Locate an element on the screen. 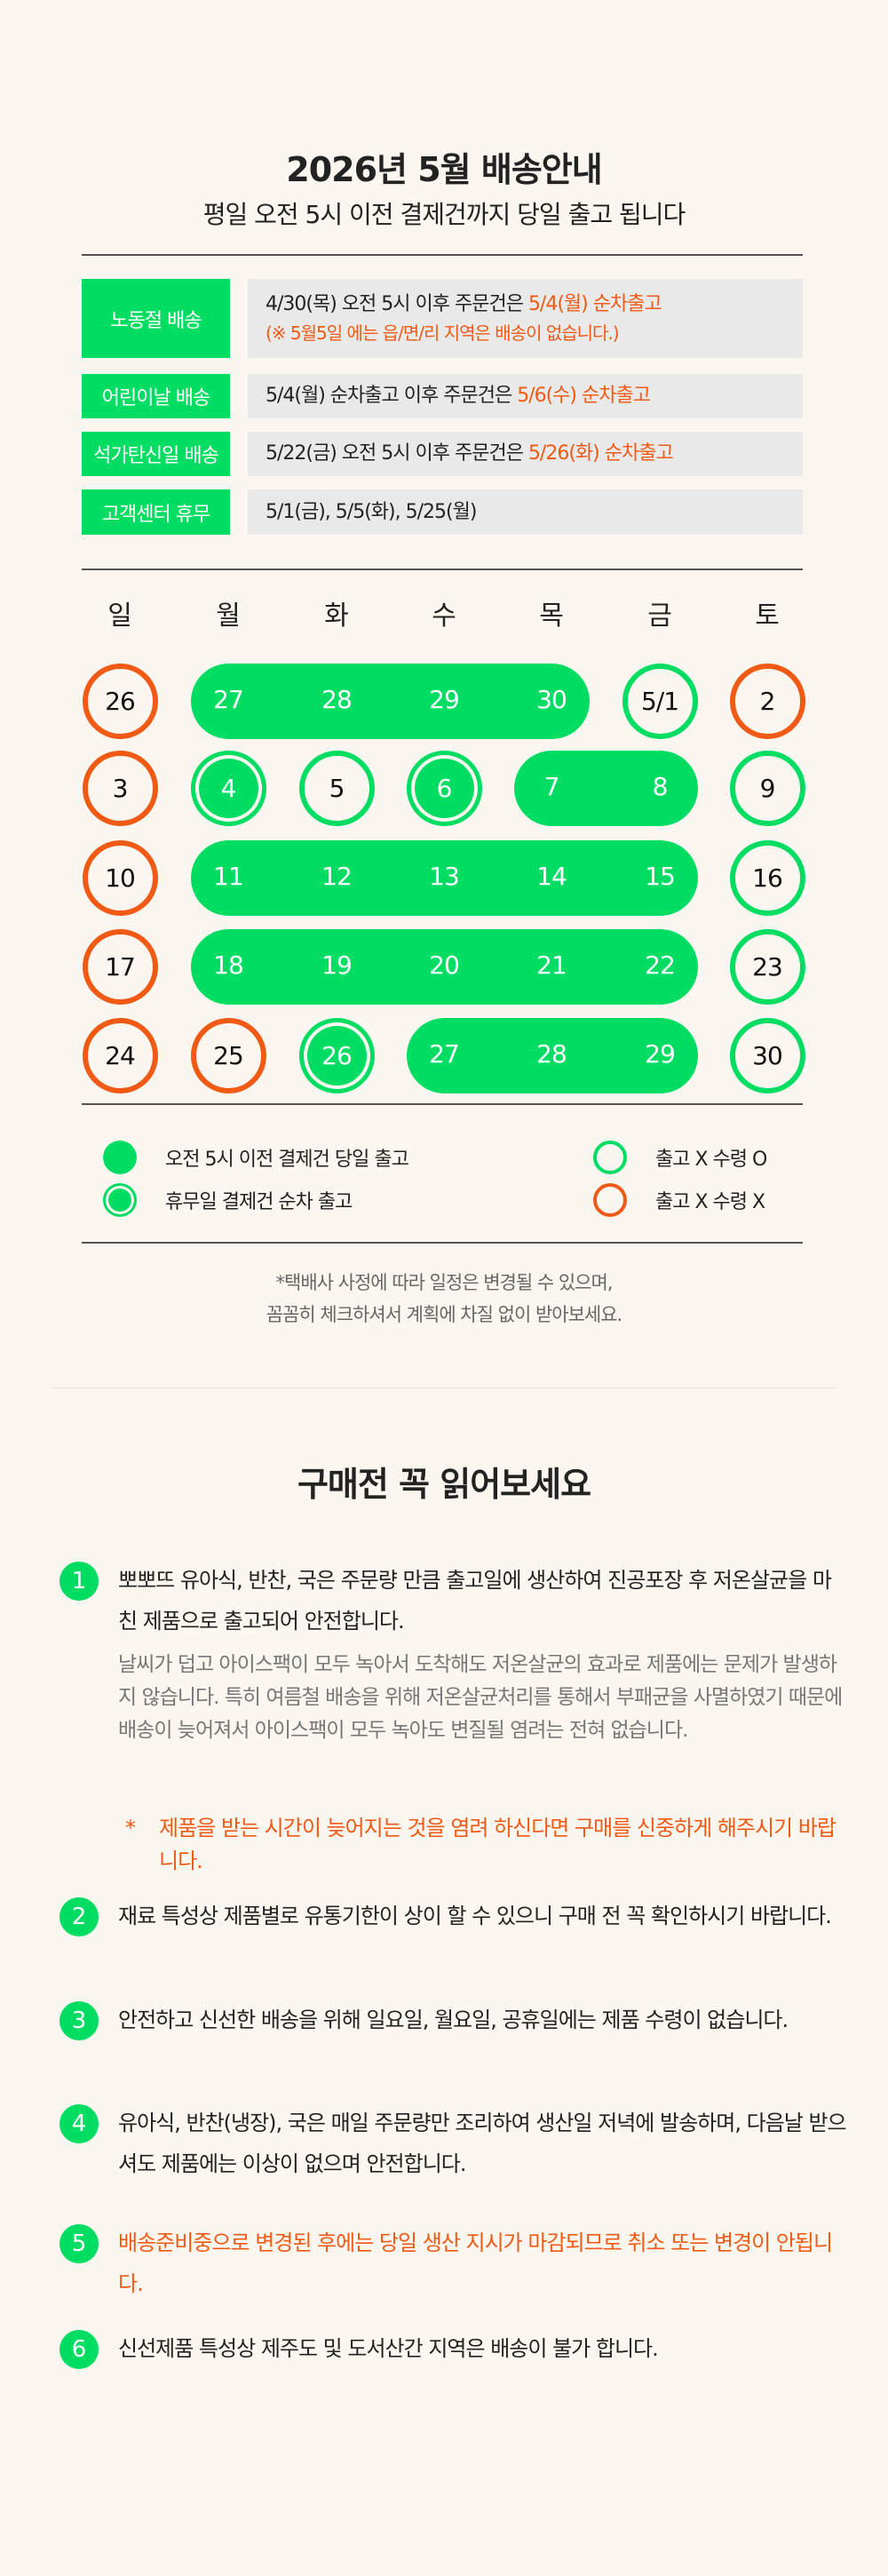  calendar-day-off: 17 is located at coordinates (120, 966).